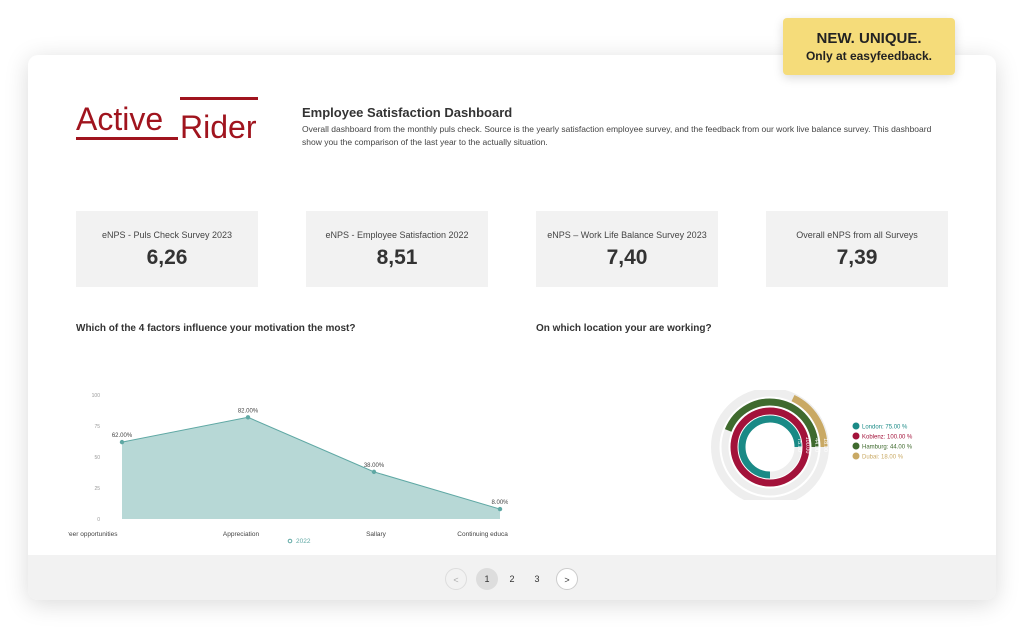 The image size is (1024, 637). Describe the element at coordinates (241, 534) in the screenshot. I see `x-tick-label: Appreciation` at that location.